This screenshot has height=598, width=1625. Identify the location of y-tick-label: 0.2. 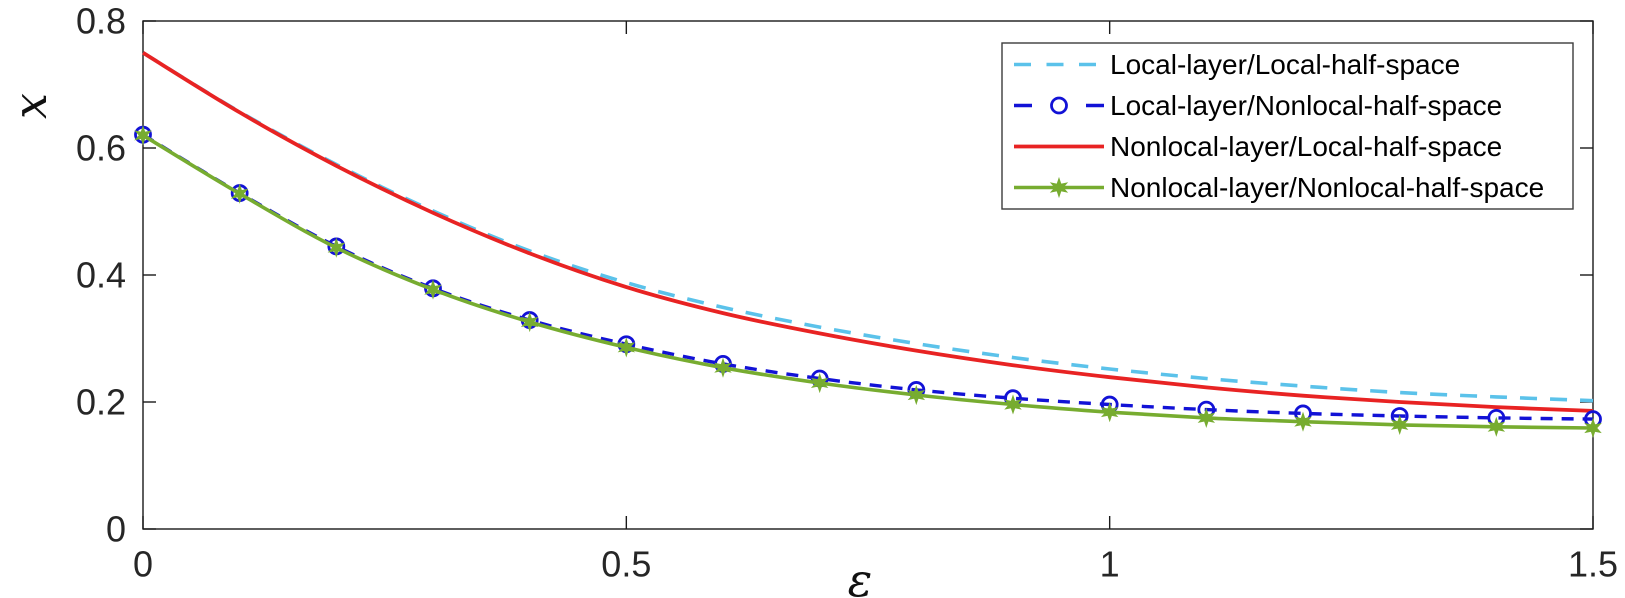
(101, 402).